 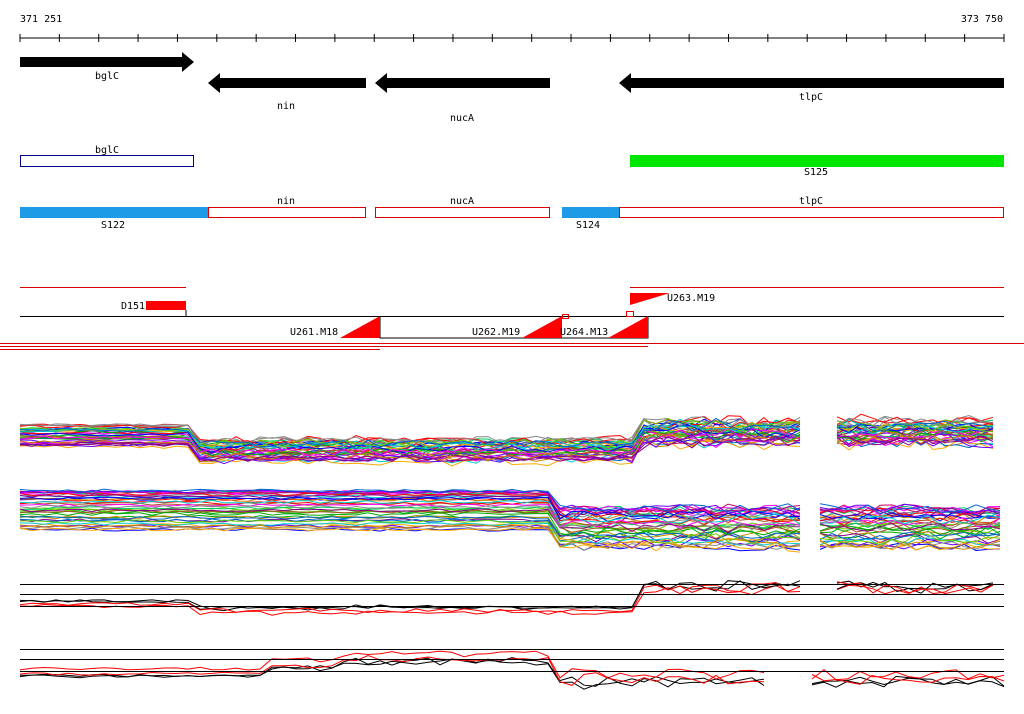 What do you see at coordinates (584, 332) in the screenshot?
I see `feature-label: U264.M13` at bounding box center [584, 332].